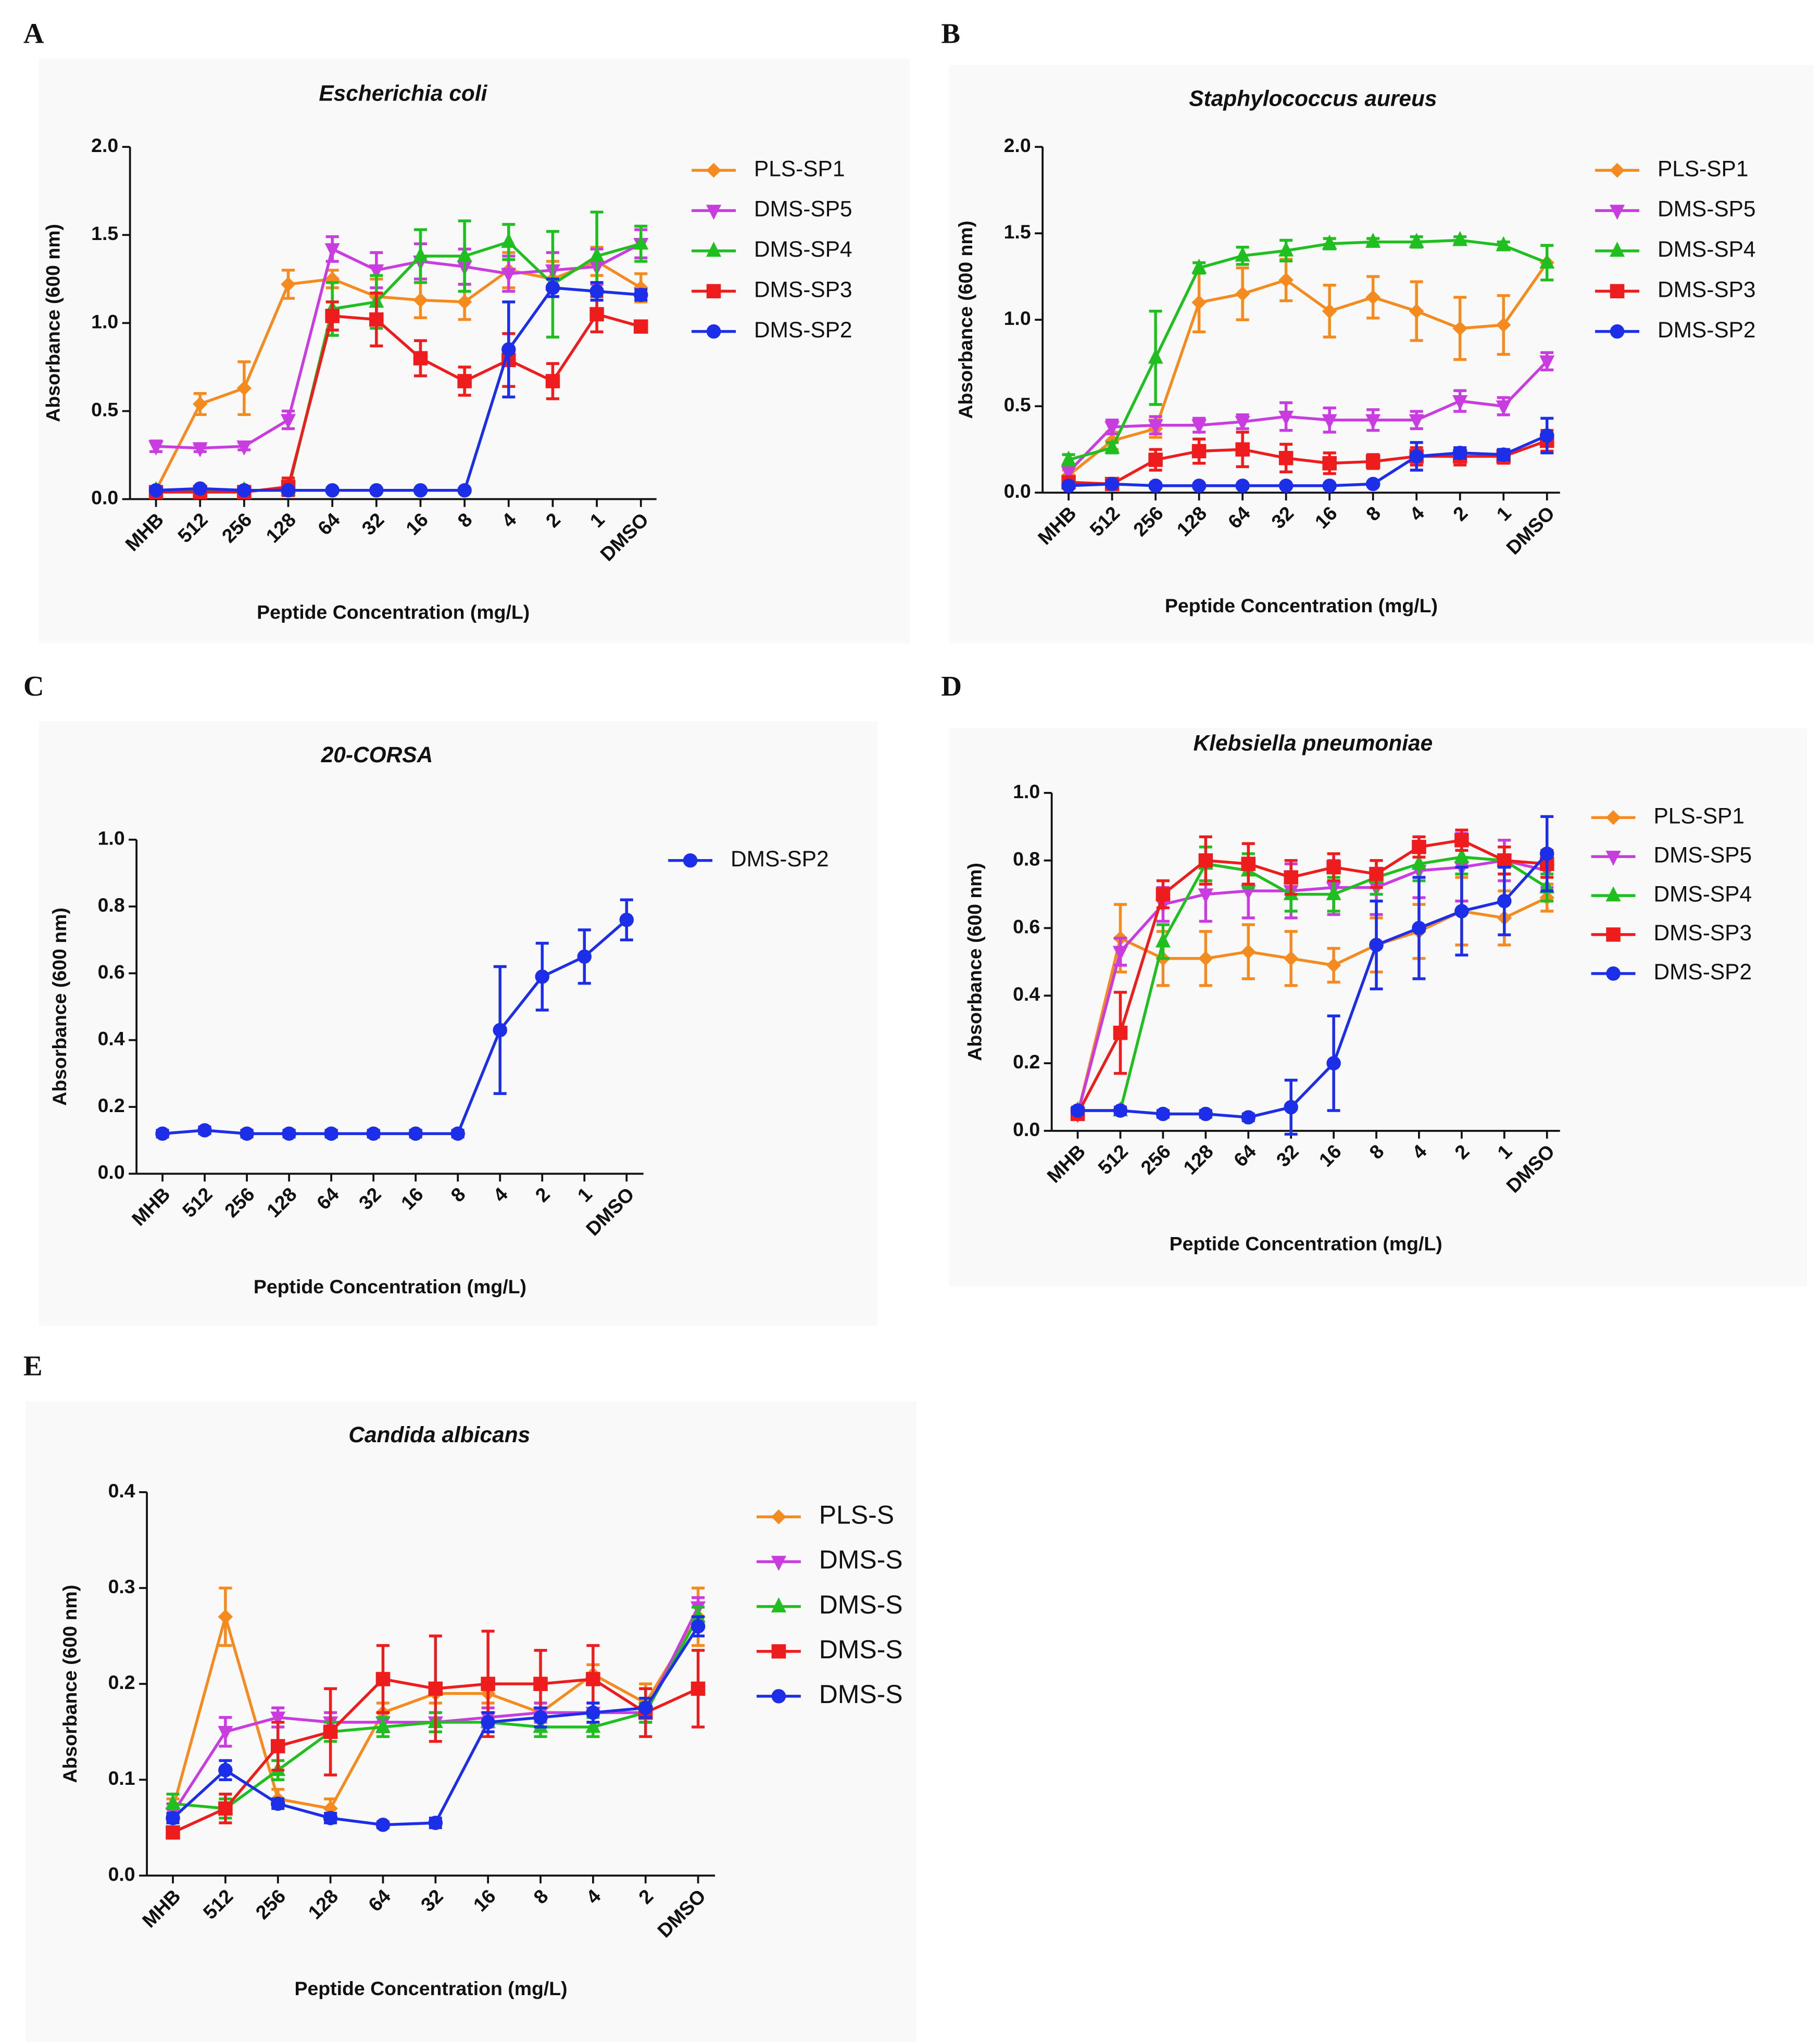 The height and width of the screenshot is (2042, 1820). Describe the element at coordinates (965, 320) in the screenshot. I see `y-axis-label: Absorbance (600 nm)` at that location.